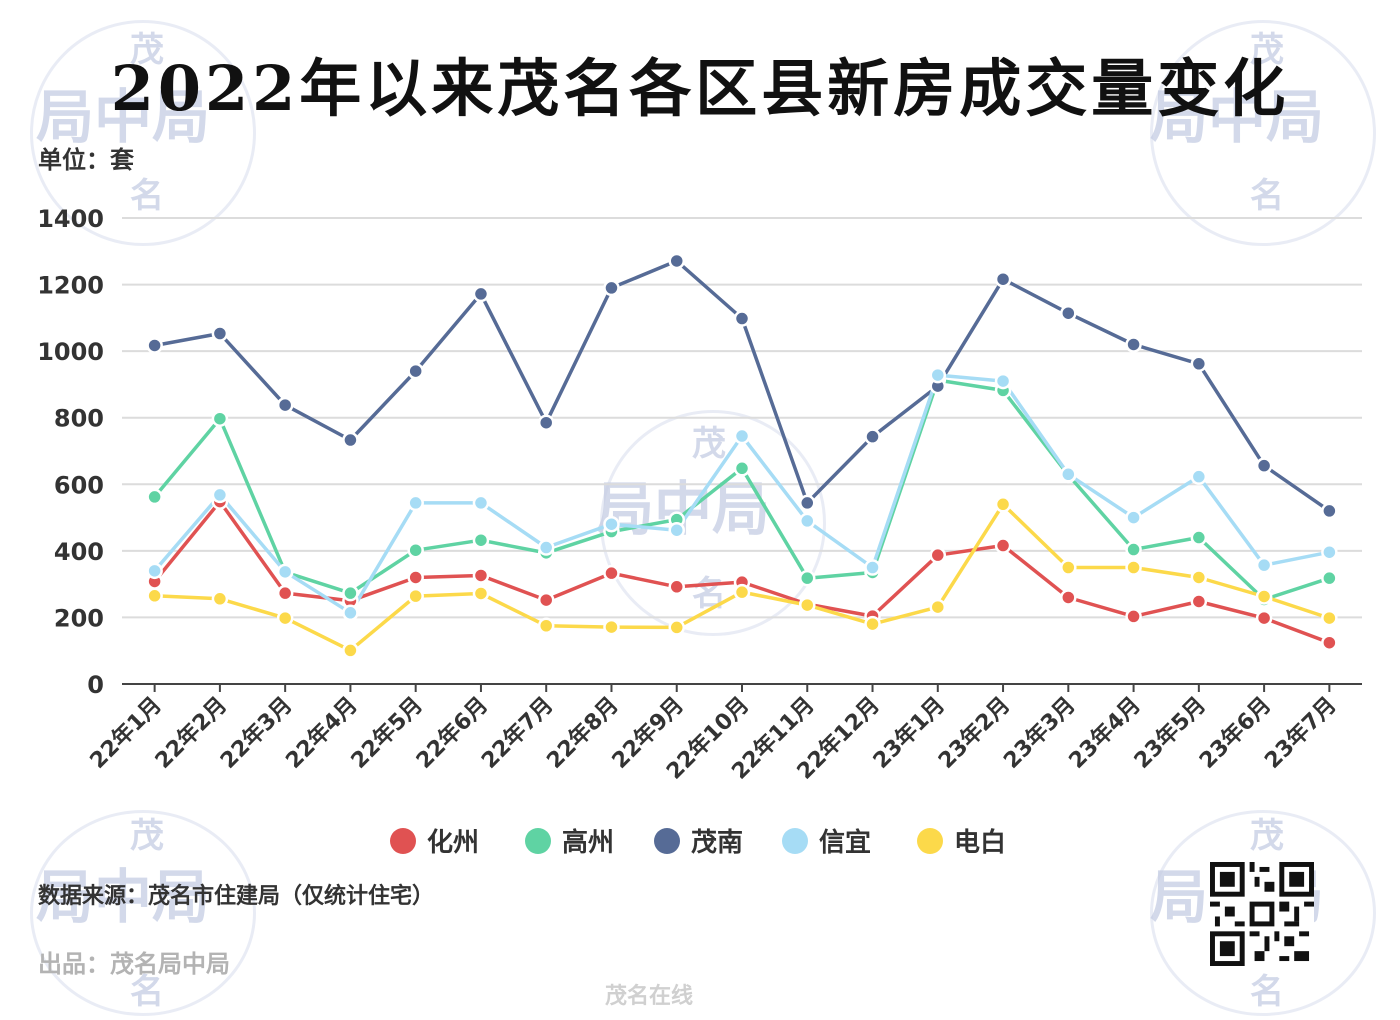 The height and width of the screenshot is (1020, 1400). What do you see at coordinates (930, 841) in the screenshot?
I see `legend-marker-电白` at bounding box center [930, 841].